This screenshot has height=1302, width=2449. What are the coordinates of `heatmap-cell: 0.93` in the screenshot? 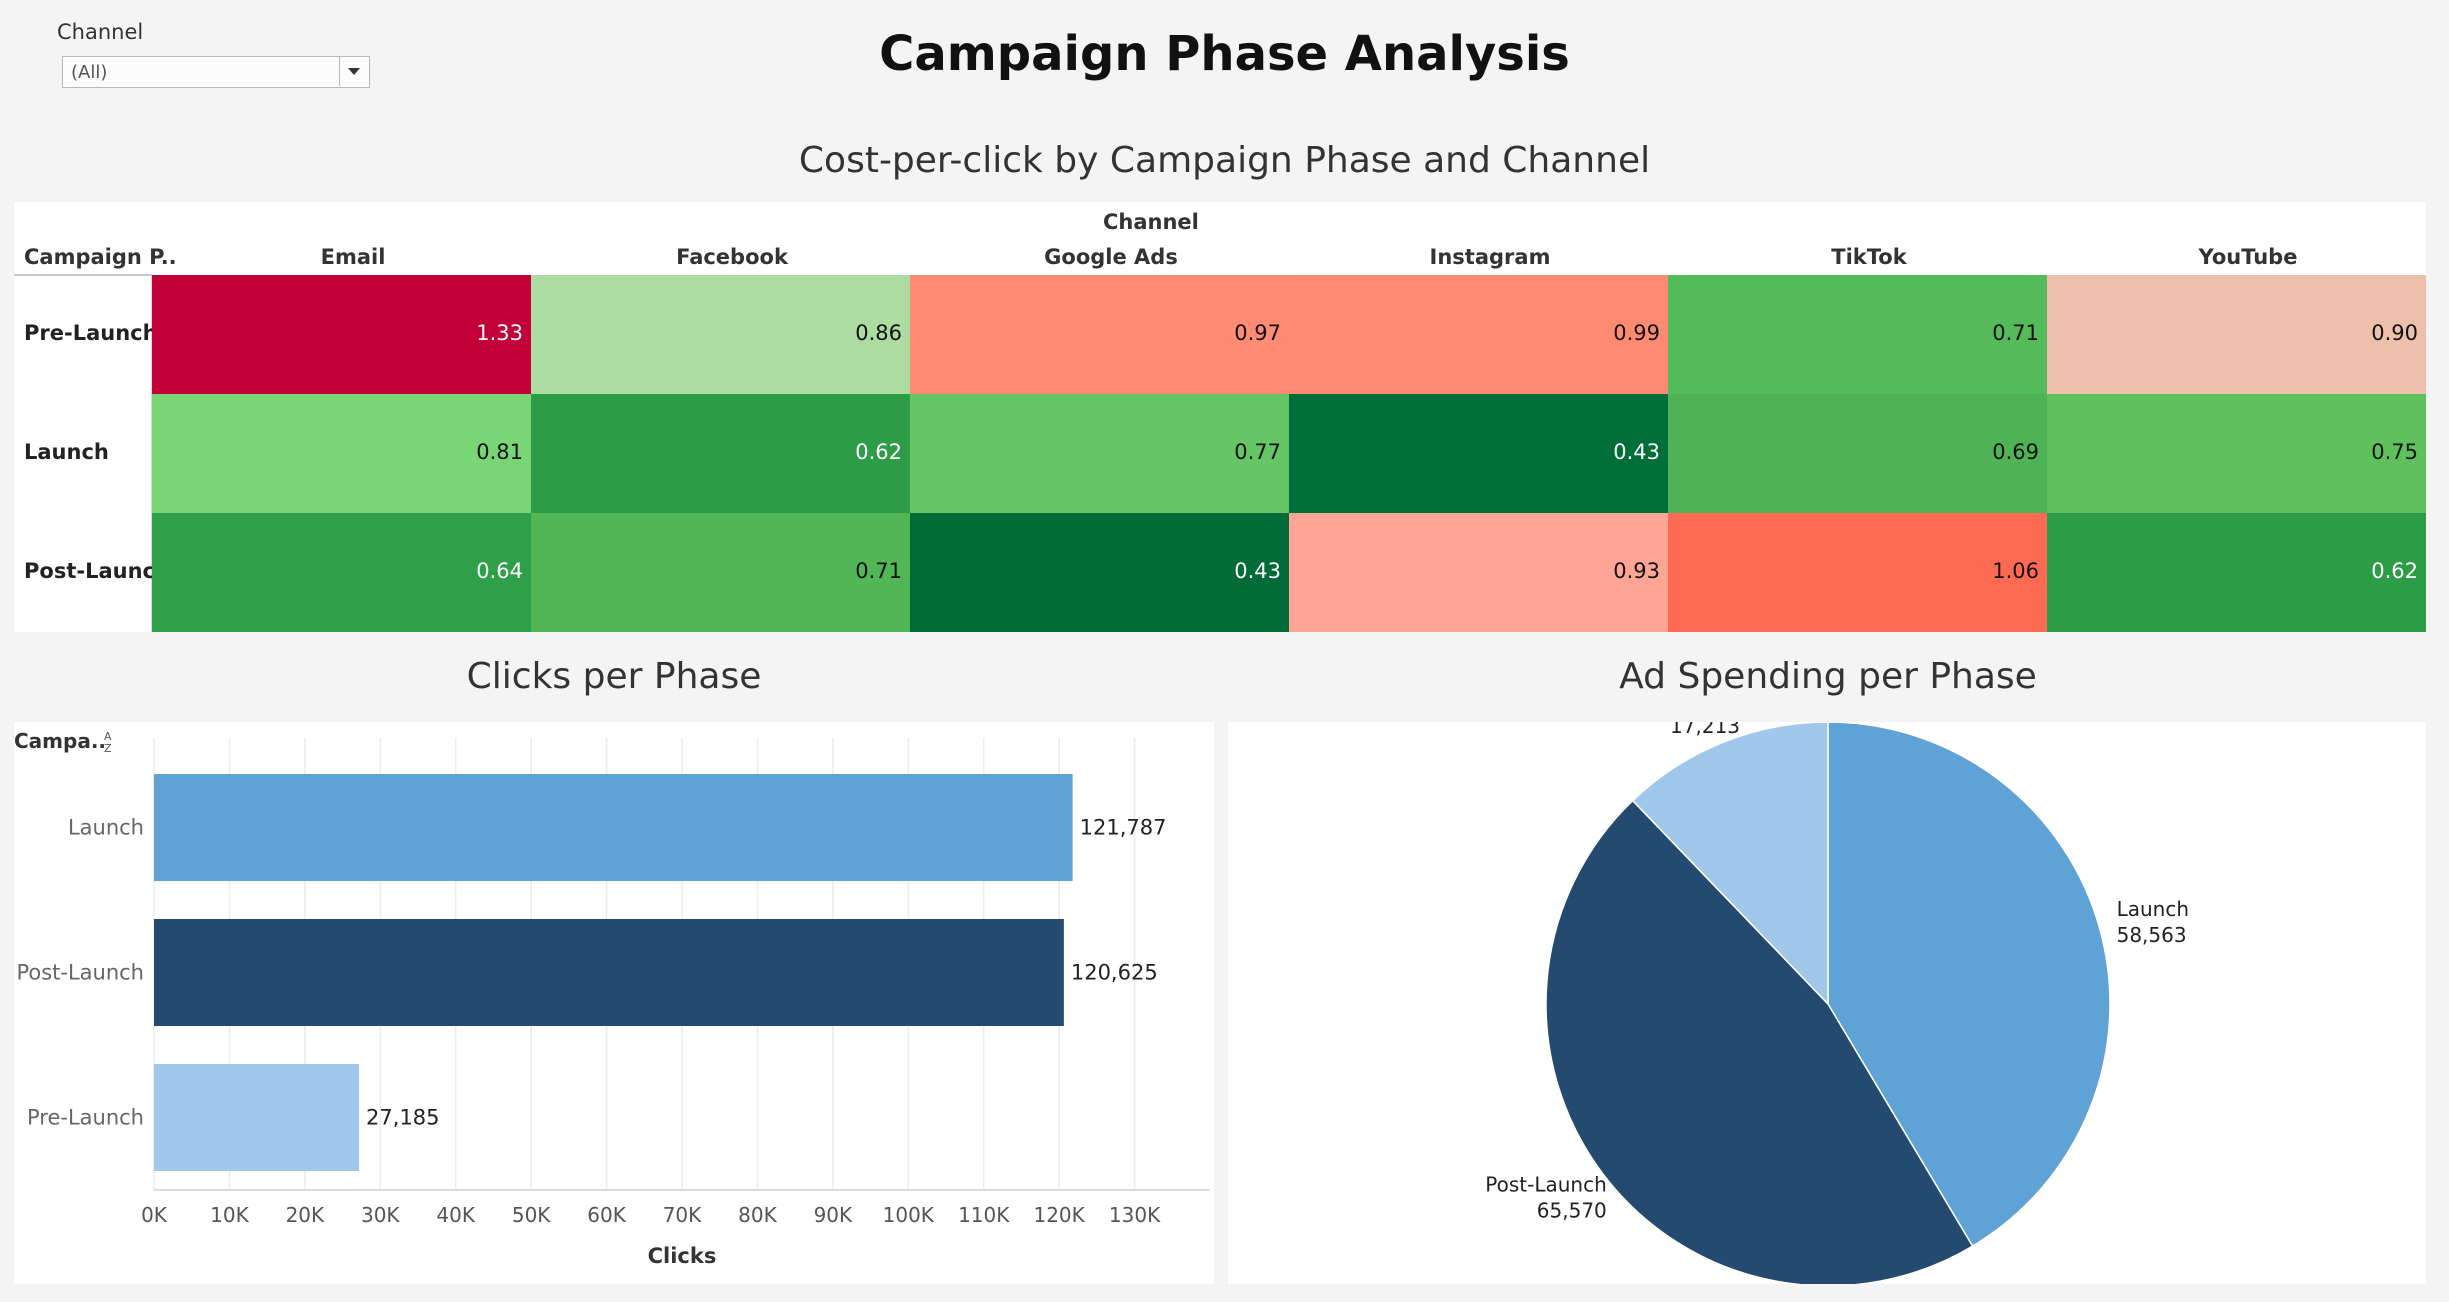 It's located at (1478, 572).